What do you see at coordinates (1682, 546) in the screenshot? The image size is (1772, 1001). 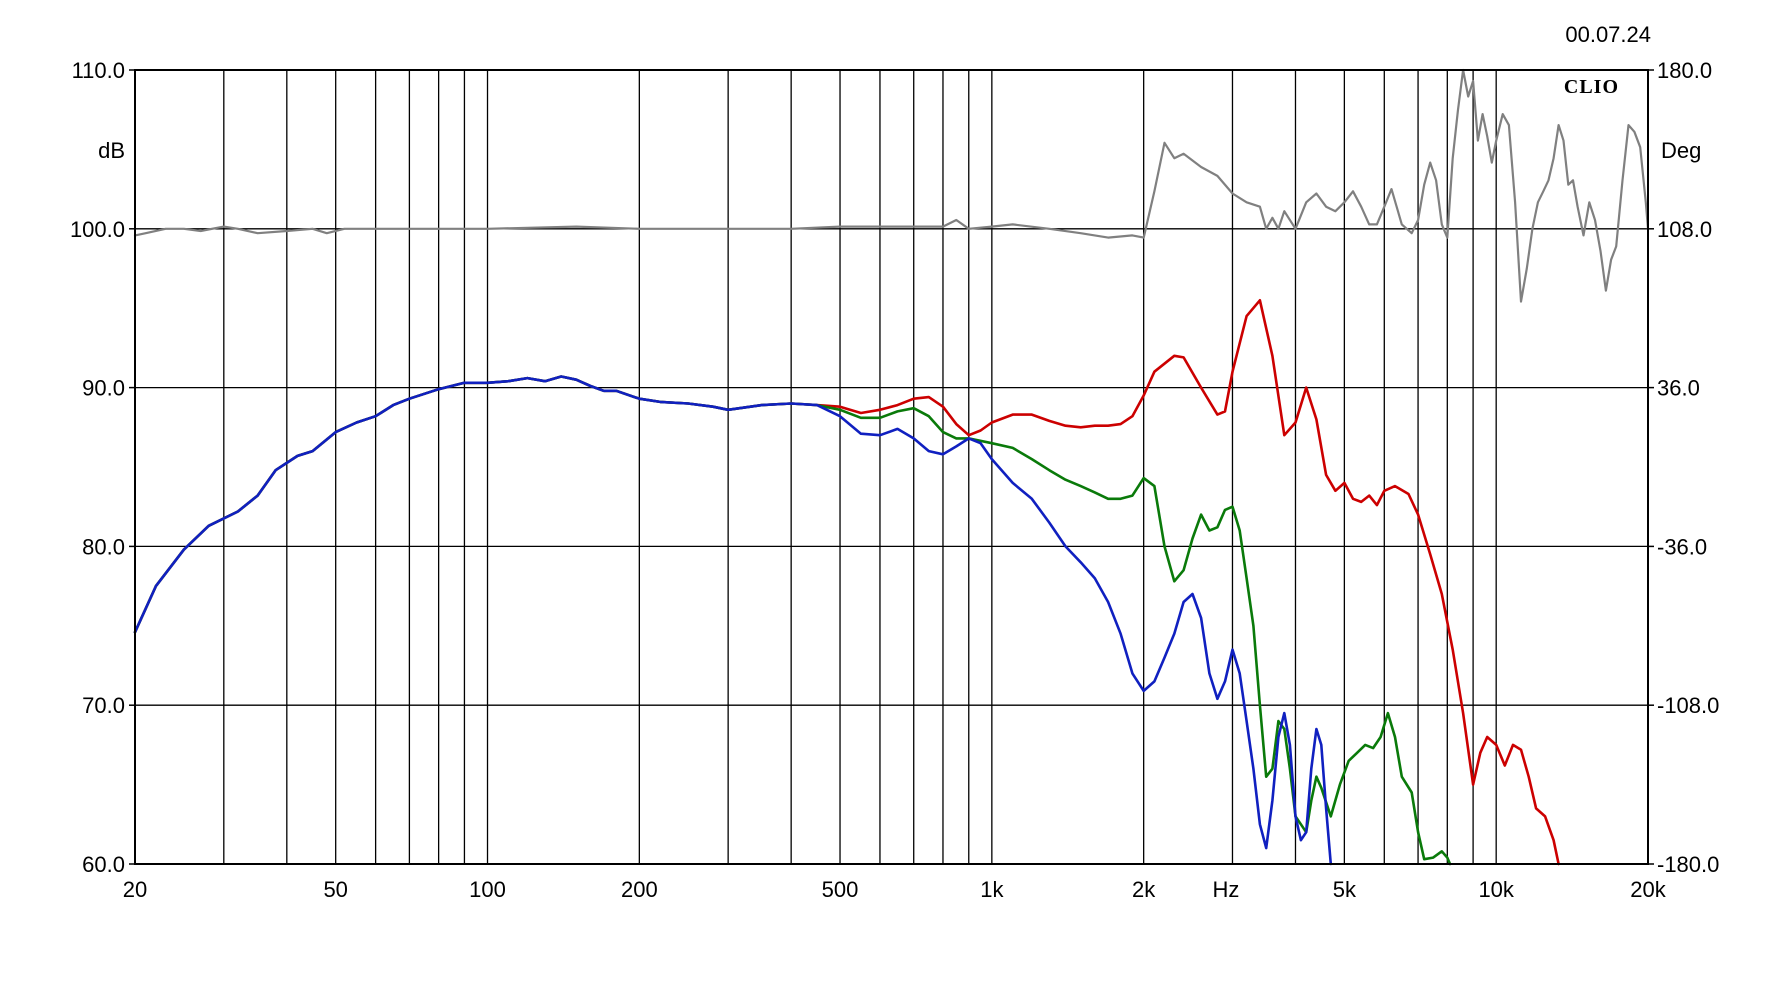 I see `y-right-tick-label: -36.0` at bounding box center [1682, 546].